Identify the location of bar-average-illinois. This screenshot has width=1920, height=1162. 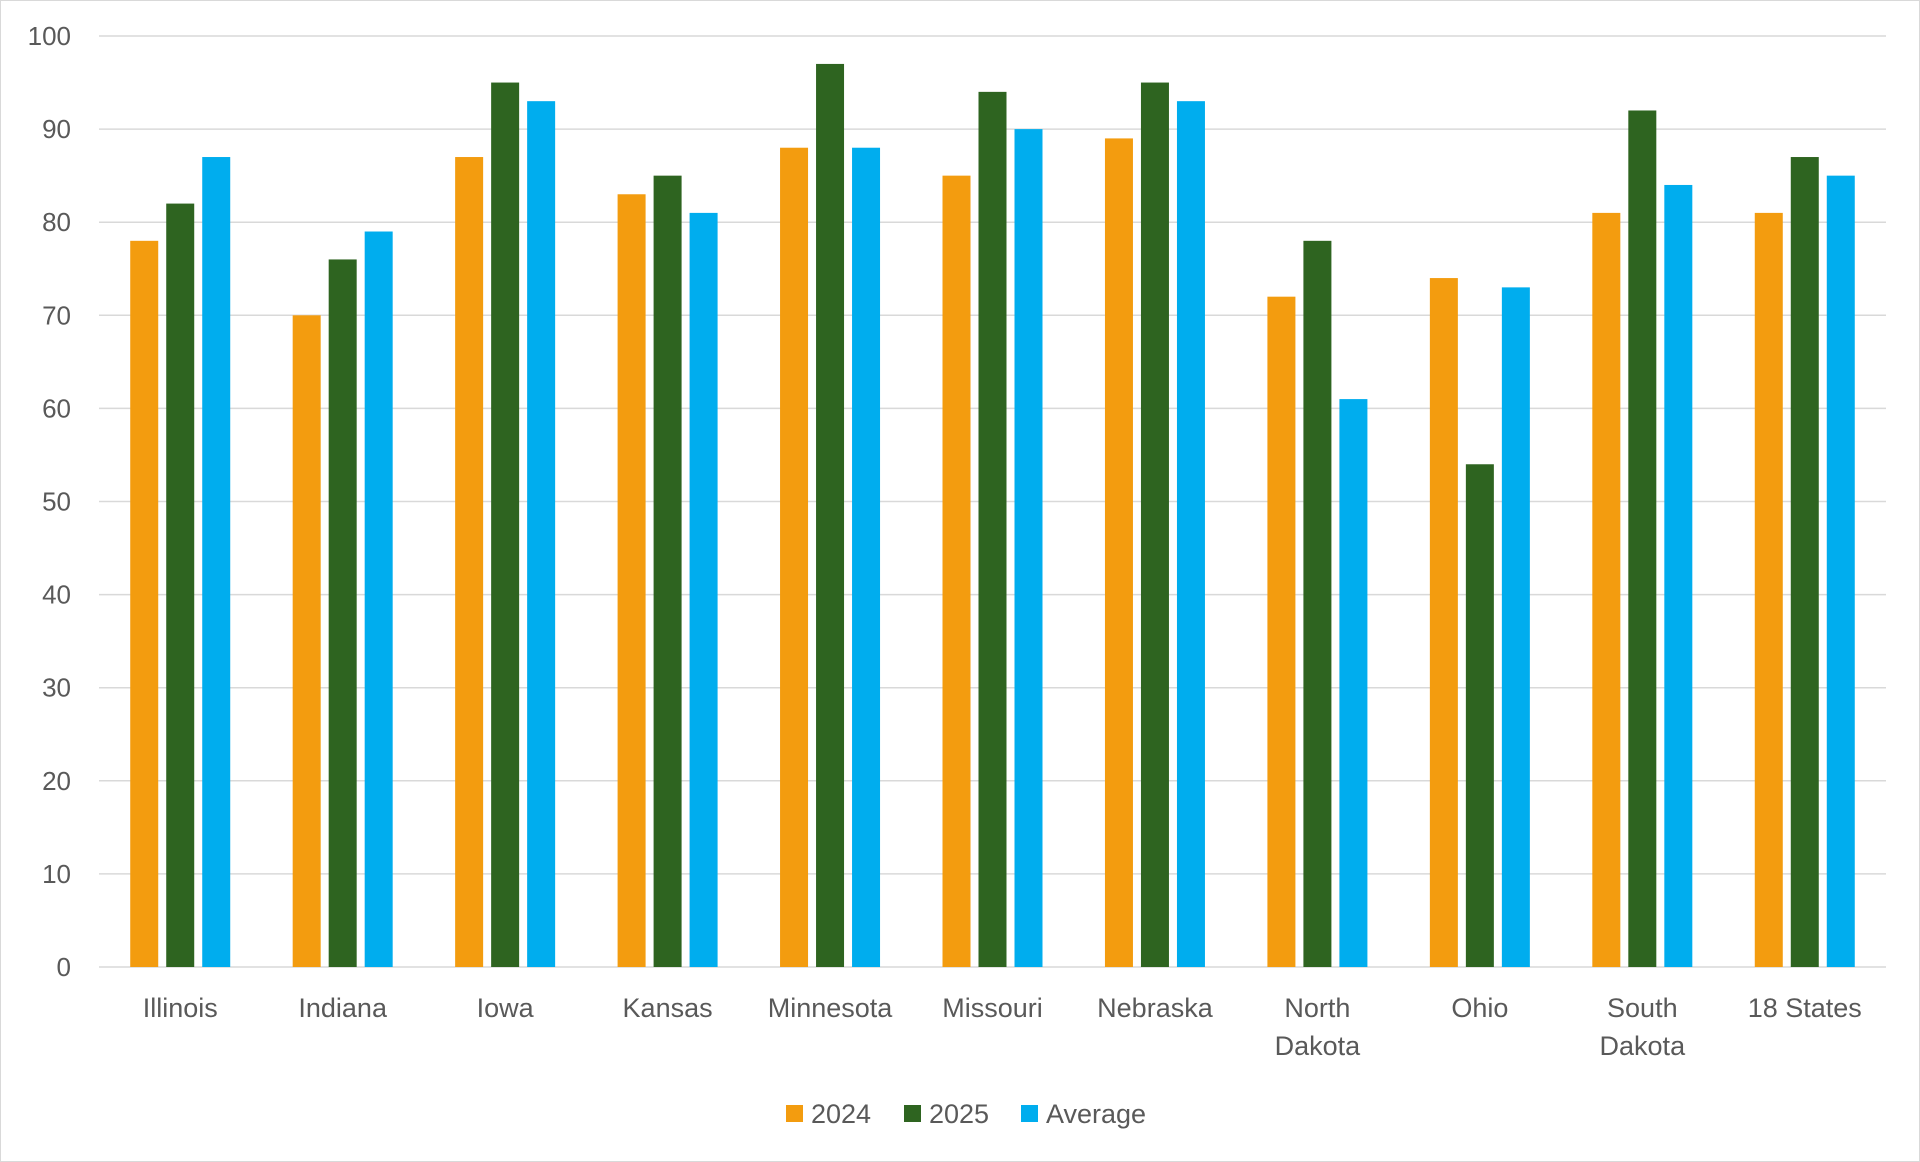
(216, 562).